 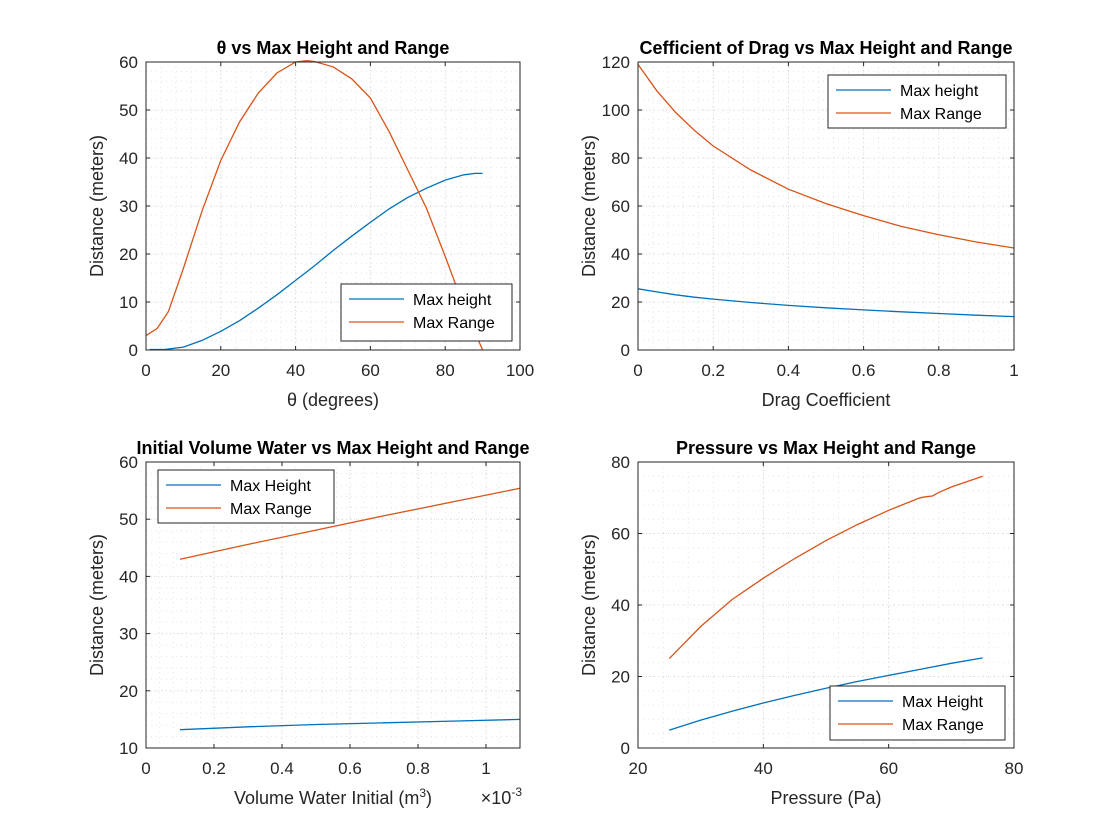 I want to click on x-axis-label-text: θ (degrees), so click(x=333, y=400).